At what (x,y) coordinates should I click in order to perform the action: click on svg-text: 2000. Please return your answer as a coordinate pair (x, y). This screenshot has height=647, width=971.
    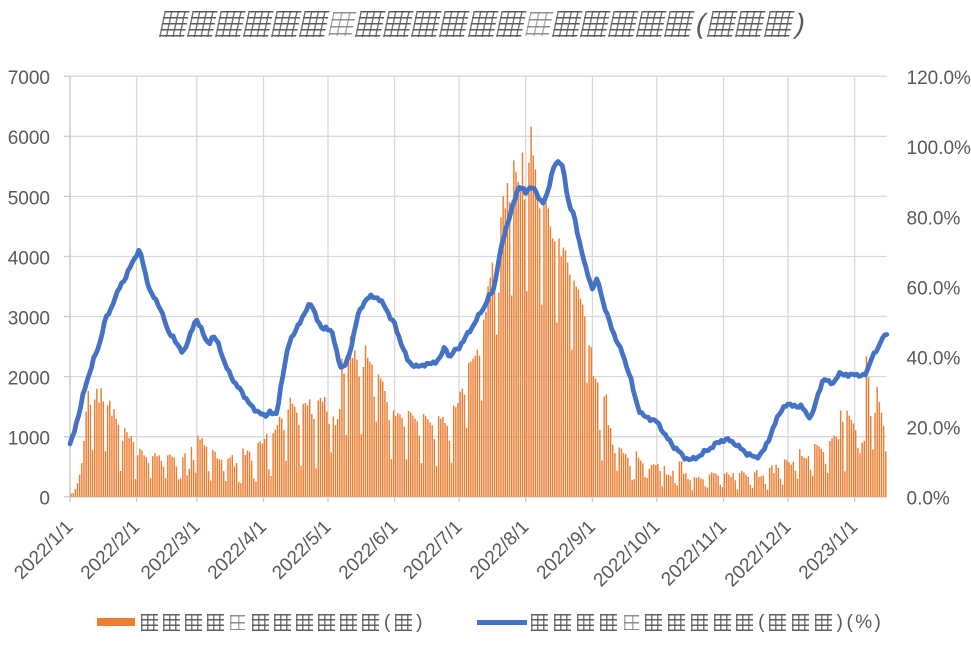
    Looking at the image, I should click on (29, 379).